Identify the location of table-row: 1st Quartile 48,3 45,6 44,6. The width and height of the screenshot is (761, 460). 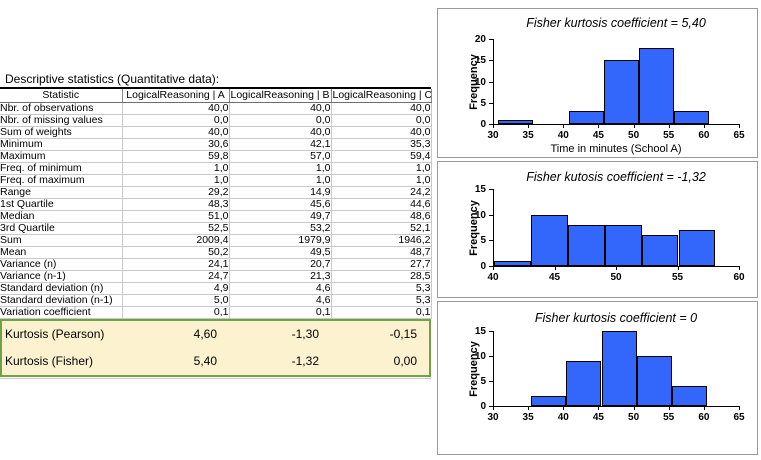
(216, 204).